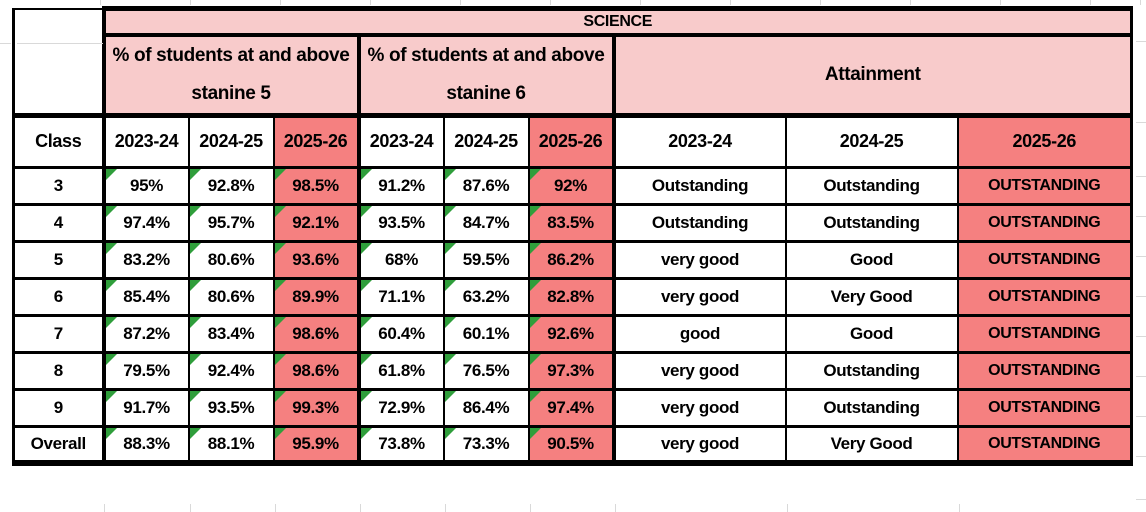  What do you see at coordinates (316, 445) in the screenshot?
I see `percent-cell: 95.9%` at bounding box center [316, 445].